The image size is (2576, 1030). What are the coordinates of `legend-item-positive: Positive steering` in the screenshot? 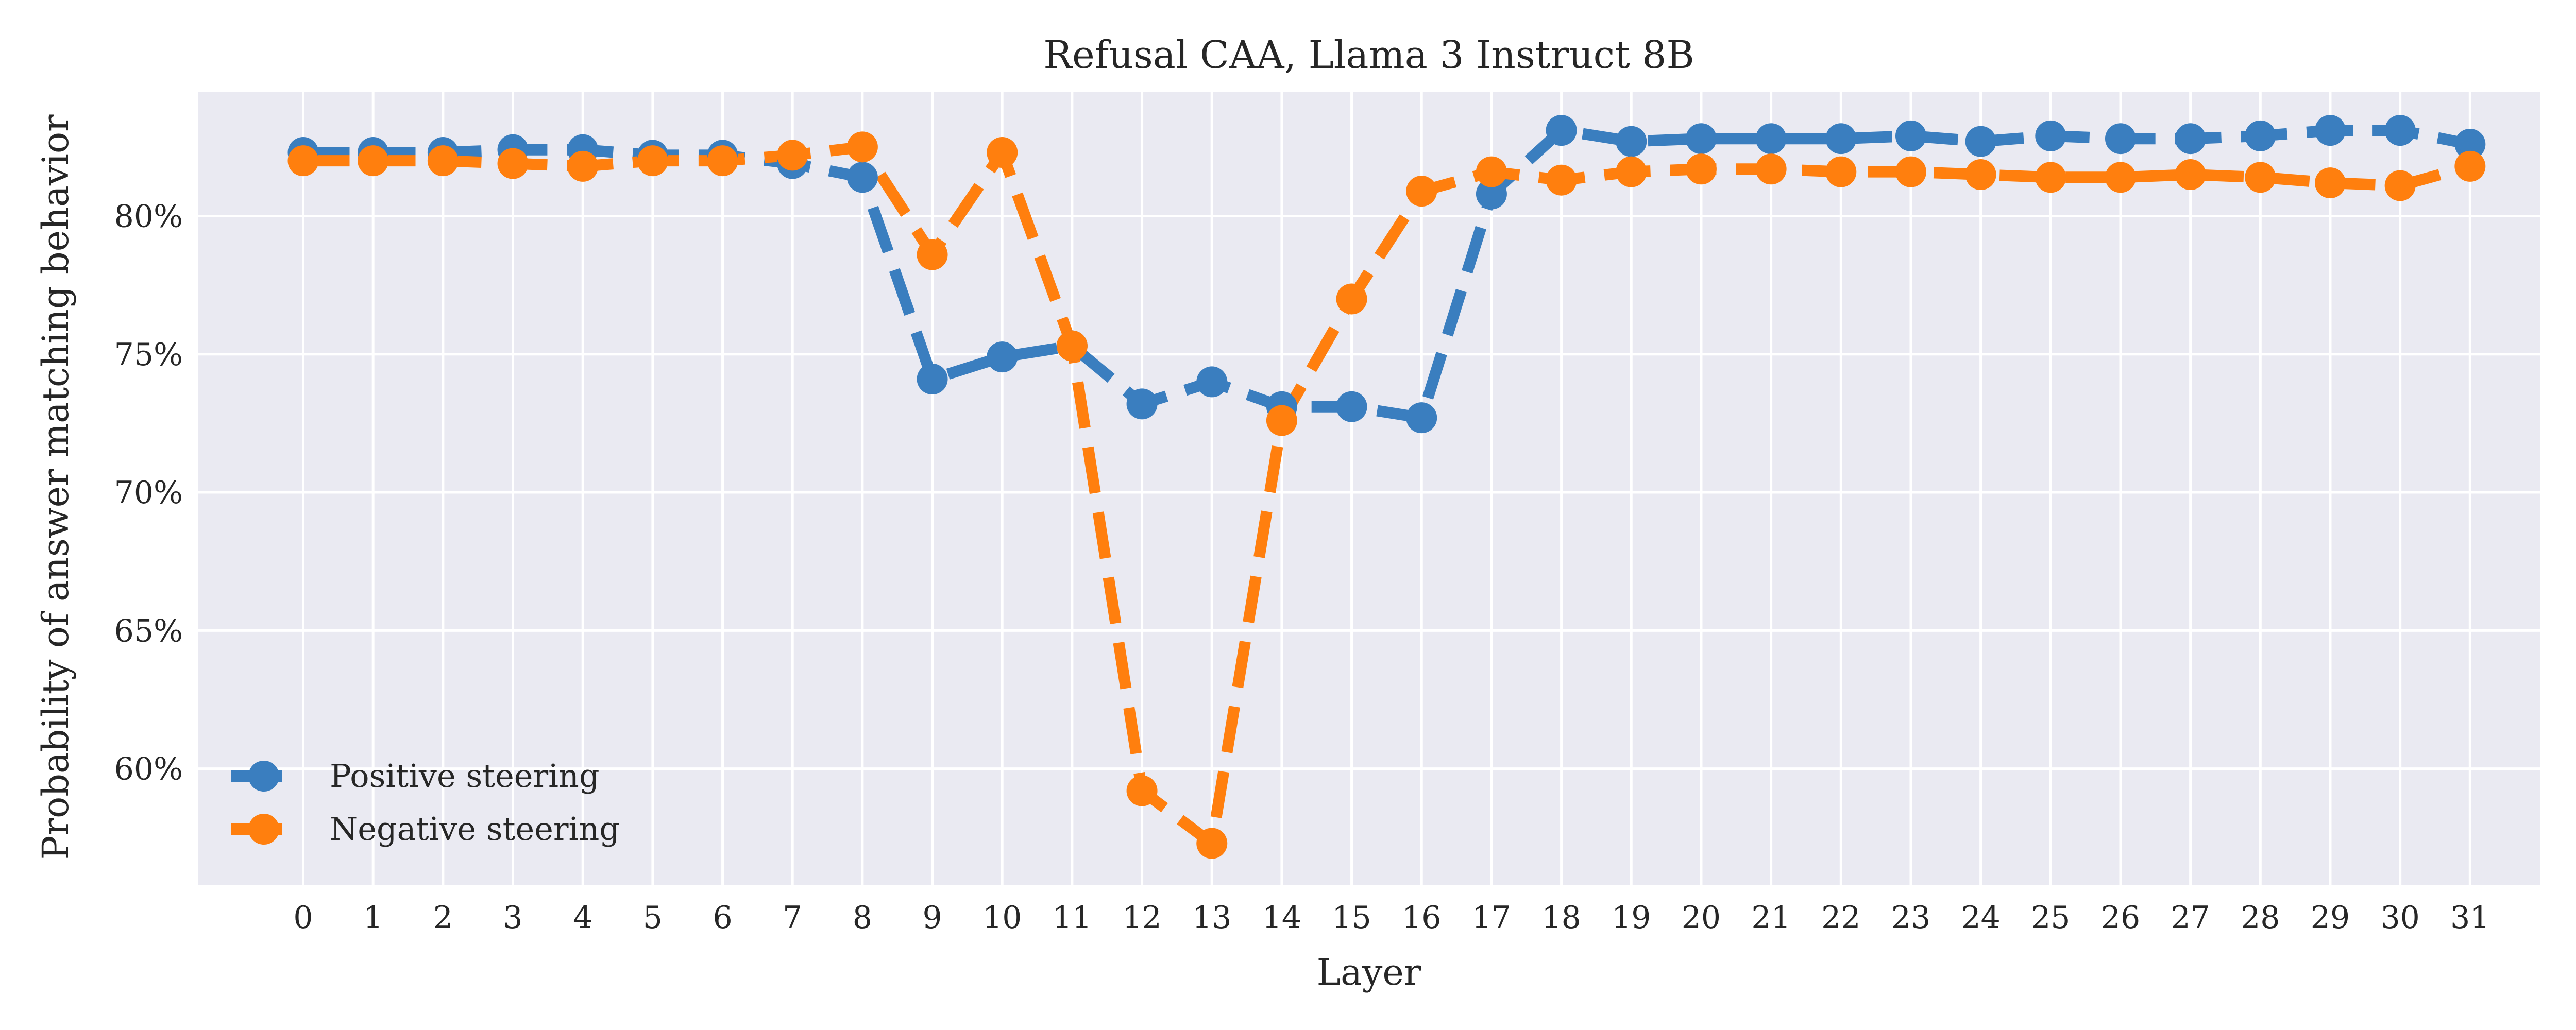 It's located at (415, 776).